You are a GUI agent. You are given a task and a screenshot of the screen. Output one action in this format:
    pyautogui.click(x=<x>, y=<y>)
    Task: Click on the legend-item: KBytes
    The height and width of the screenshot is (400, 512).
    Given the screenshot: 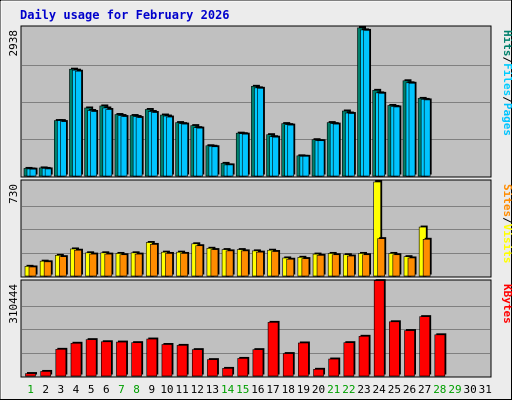 What is the action you would take?
    pyautogui.click(x=506, y=304)
    